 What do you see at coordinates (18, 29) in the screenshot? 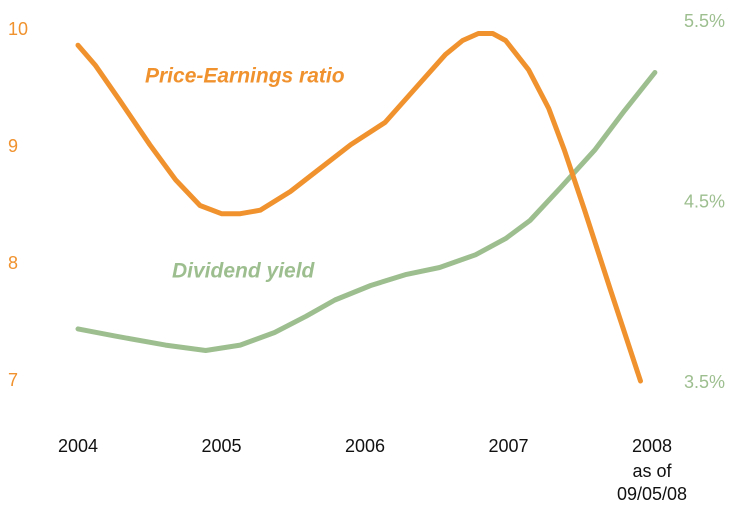
I see `y-tick-label: 10` at bounding box center [18, 29].